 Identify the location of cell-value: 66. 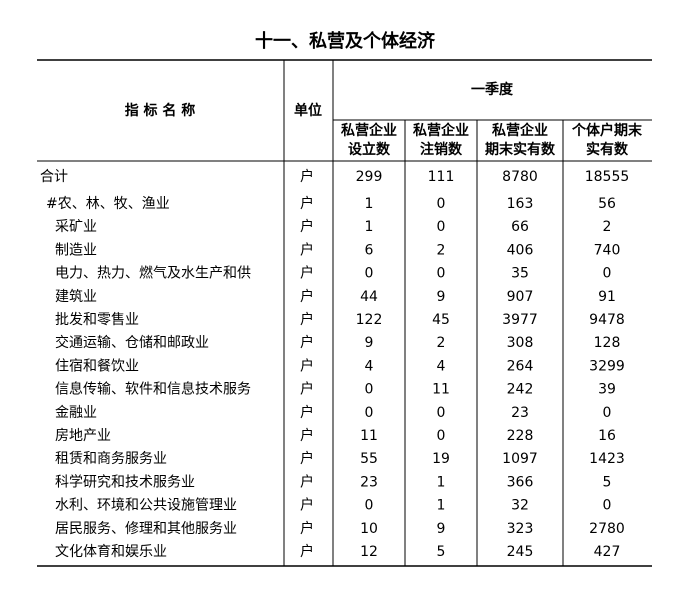
(520, 227).